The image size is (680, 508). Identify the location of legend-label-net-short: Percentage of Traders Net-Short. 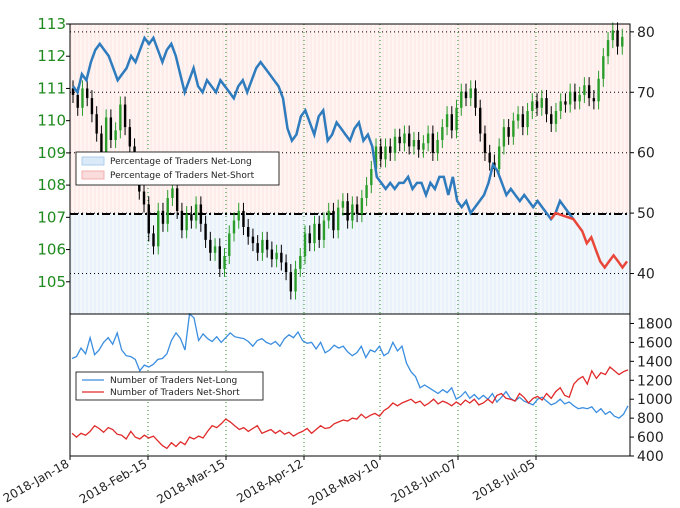
(182, 176).